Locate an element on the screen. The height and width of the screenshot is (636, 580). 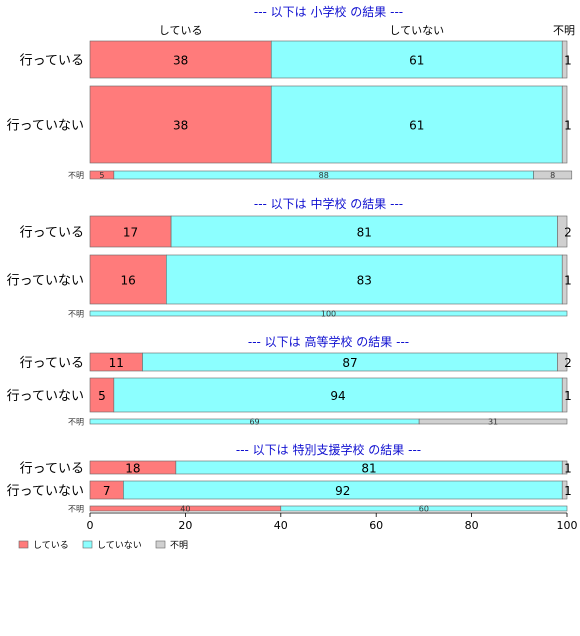
data-label: 94 is located at coordinates (337, 396).